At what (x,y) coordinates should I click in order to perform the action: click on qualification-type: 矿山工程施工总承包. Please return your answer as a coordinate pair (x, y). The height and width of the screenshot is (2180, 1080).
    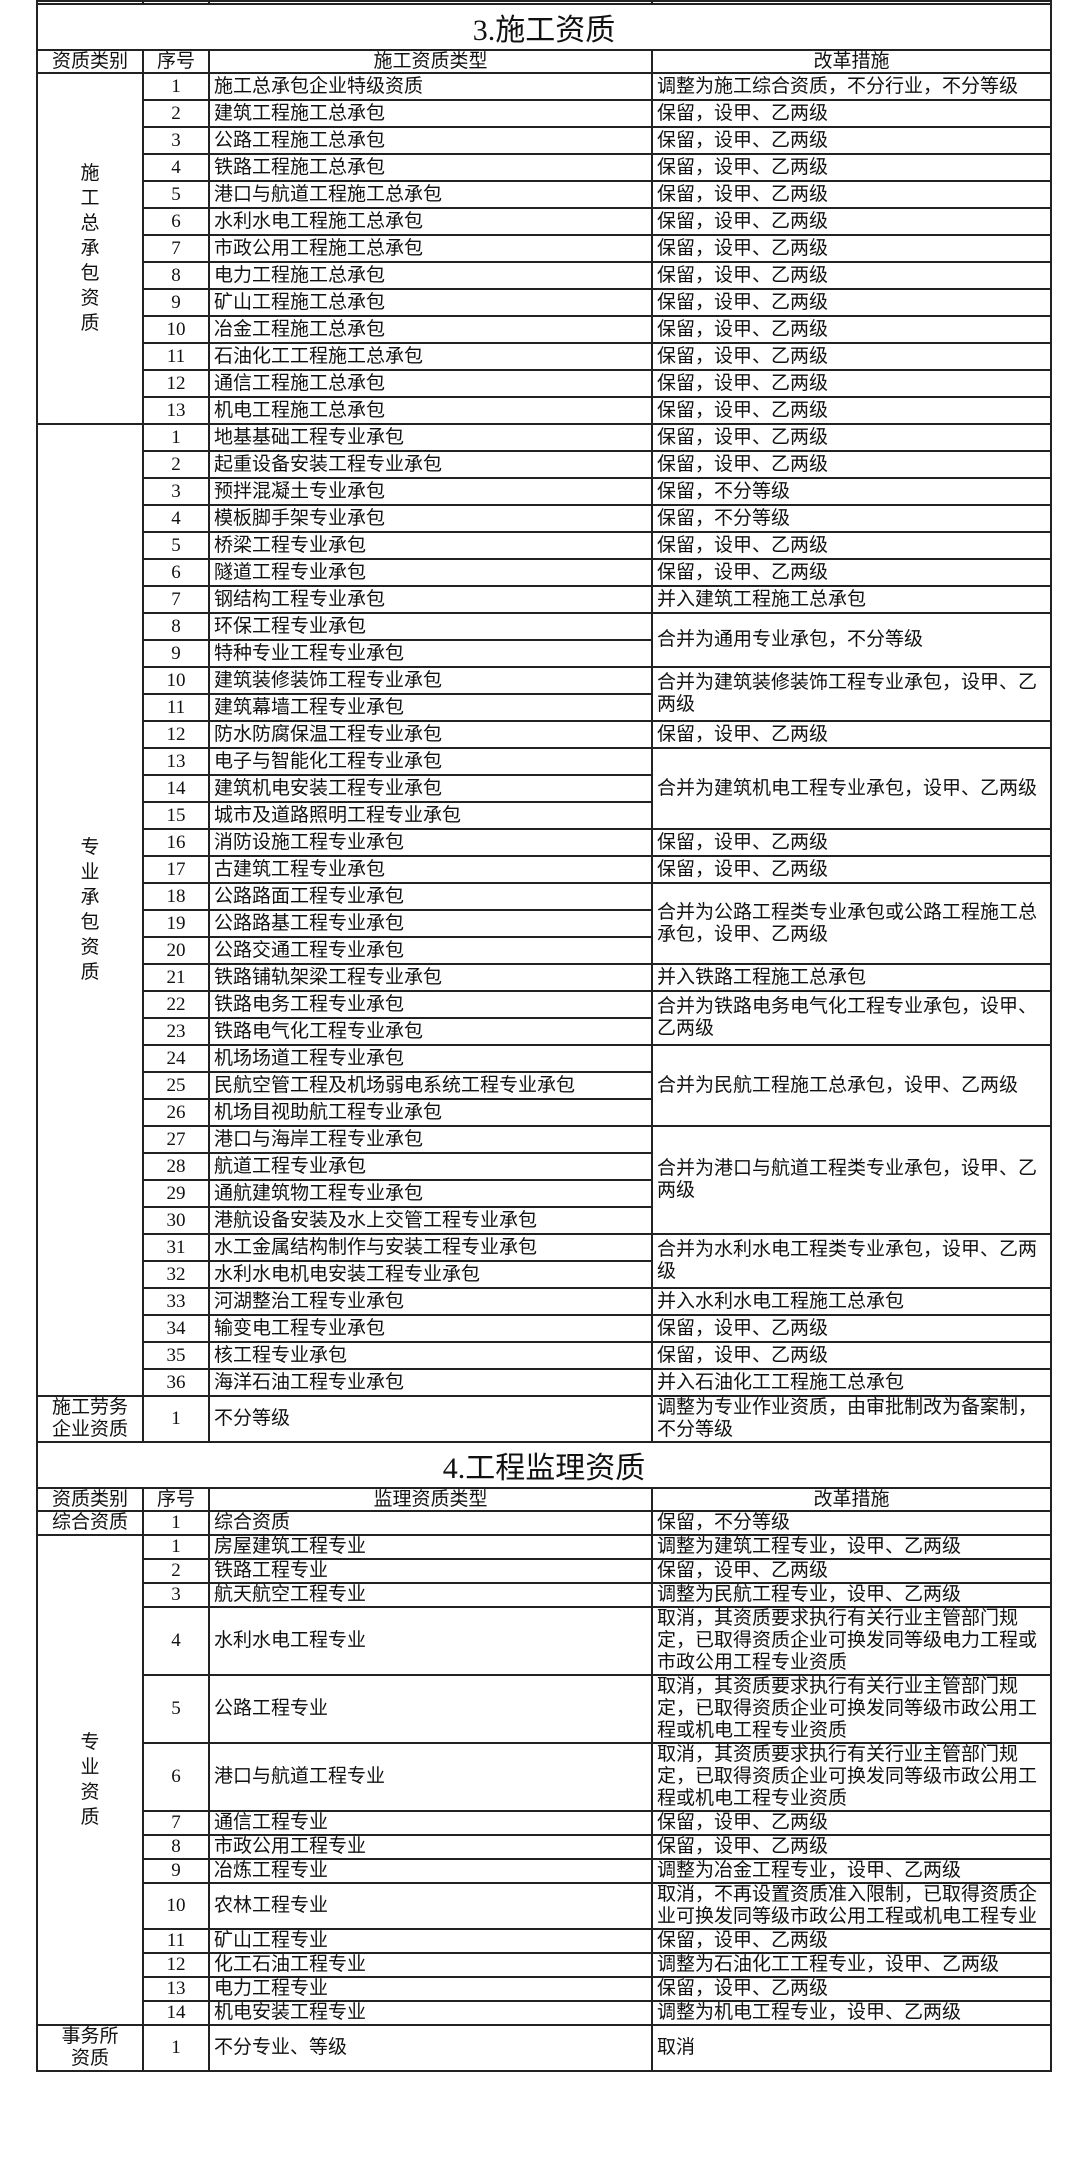
    Looking at the image, I should click on (430, 302).